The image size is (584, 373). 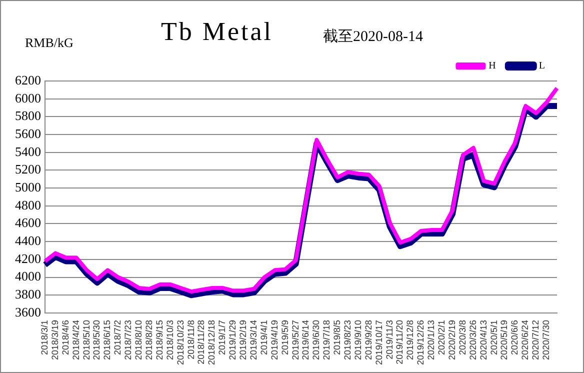 What do you see at coordinates (253, 340) in the screenshot?
I see `x-tick-label: 2019/3/14` at bounding box center [253, 340].